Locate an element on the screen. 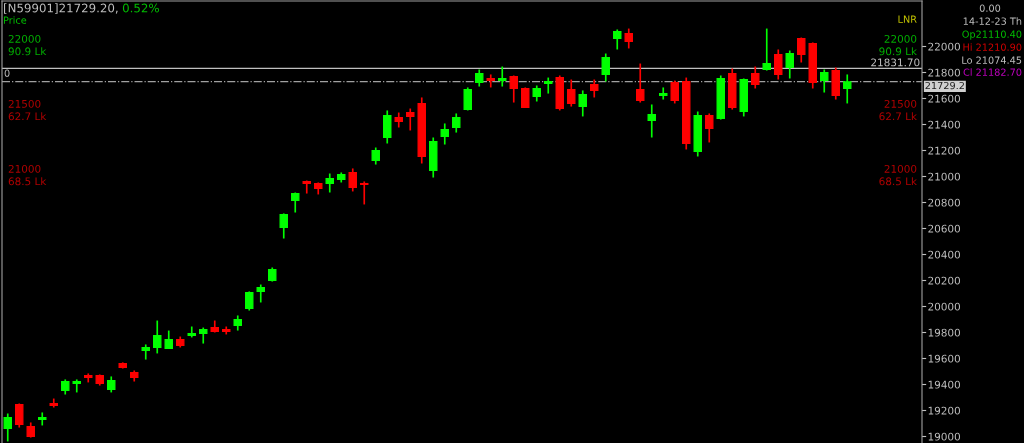 The image size is (1024, 443). y-tick-label: 20400 is located at coordinates (944, 254).